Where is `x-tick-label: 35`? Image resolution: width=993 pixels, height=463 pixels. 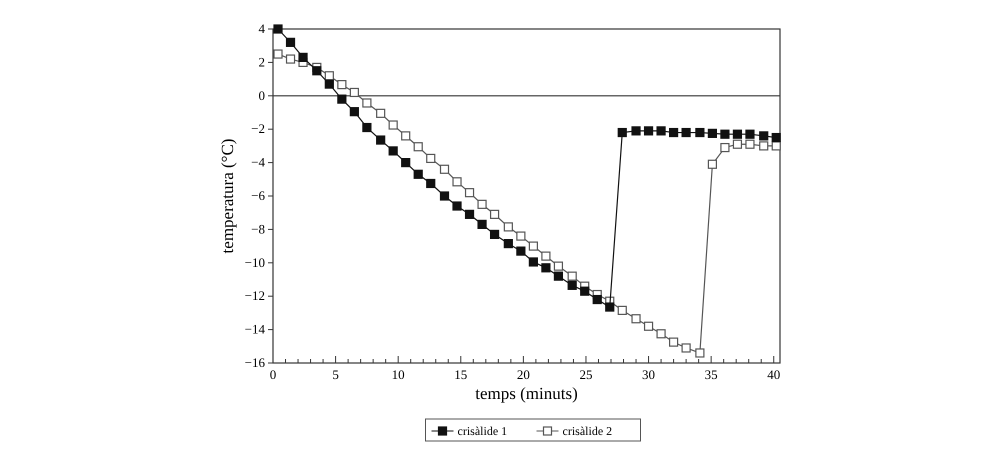
x-tick-label: 35 is located at coordinates (711, 374).